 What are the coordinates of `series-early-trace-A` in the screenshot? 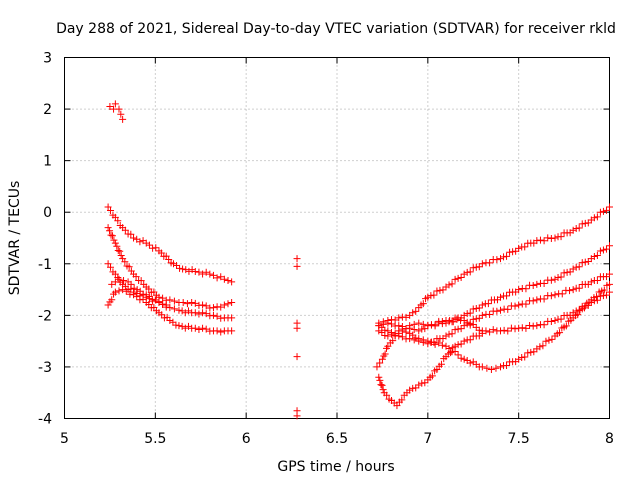 It's located at (170, 244).